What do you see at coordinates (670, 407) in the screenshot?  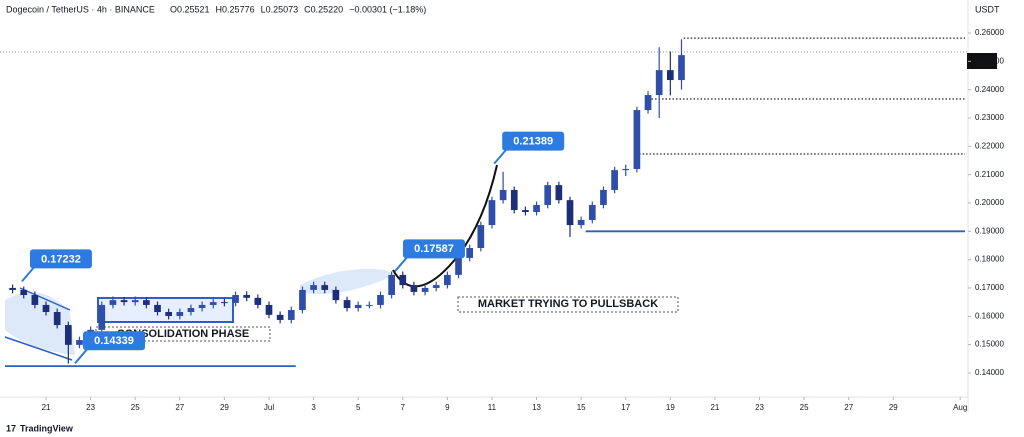 I see `x-tick-label: 19` at bounding box center [670, 407].